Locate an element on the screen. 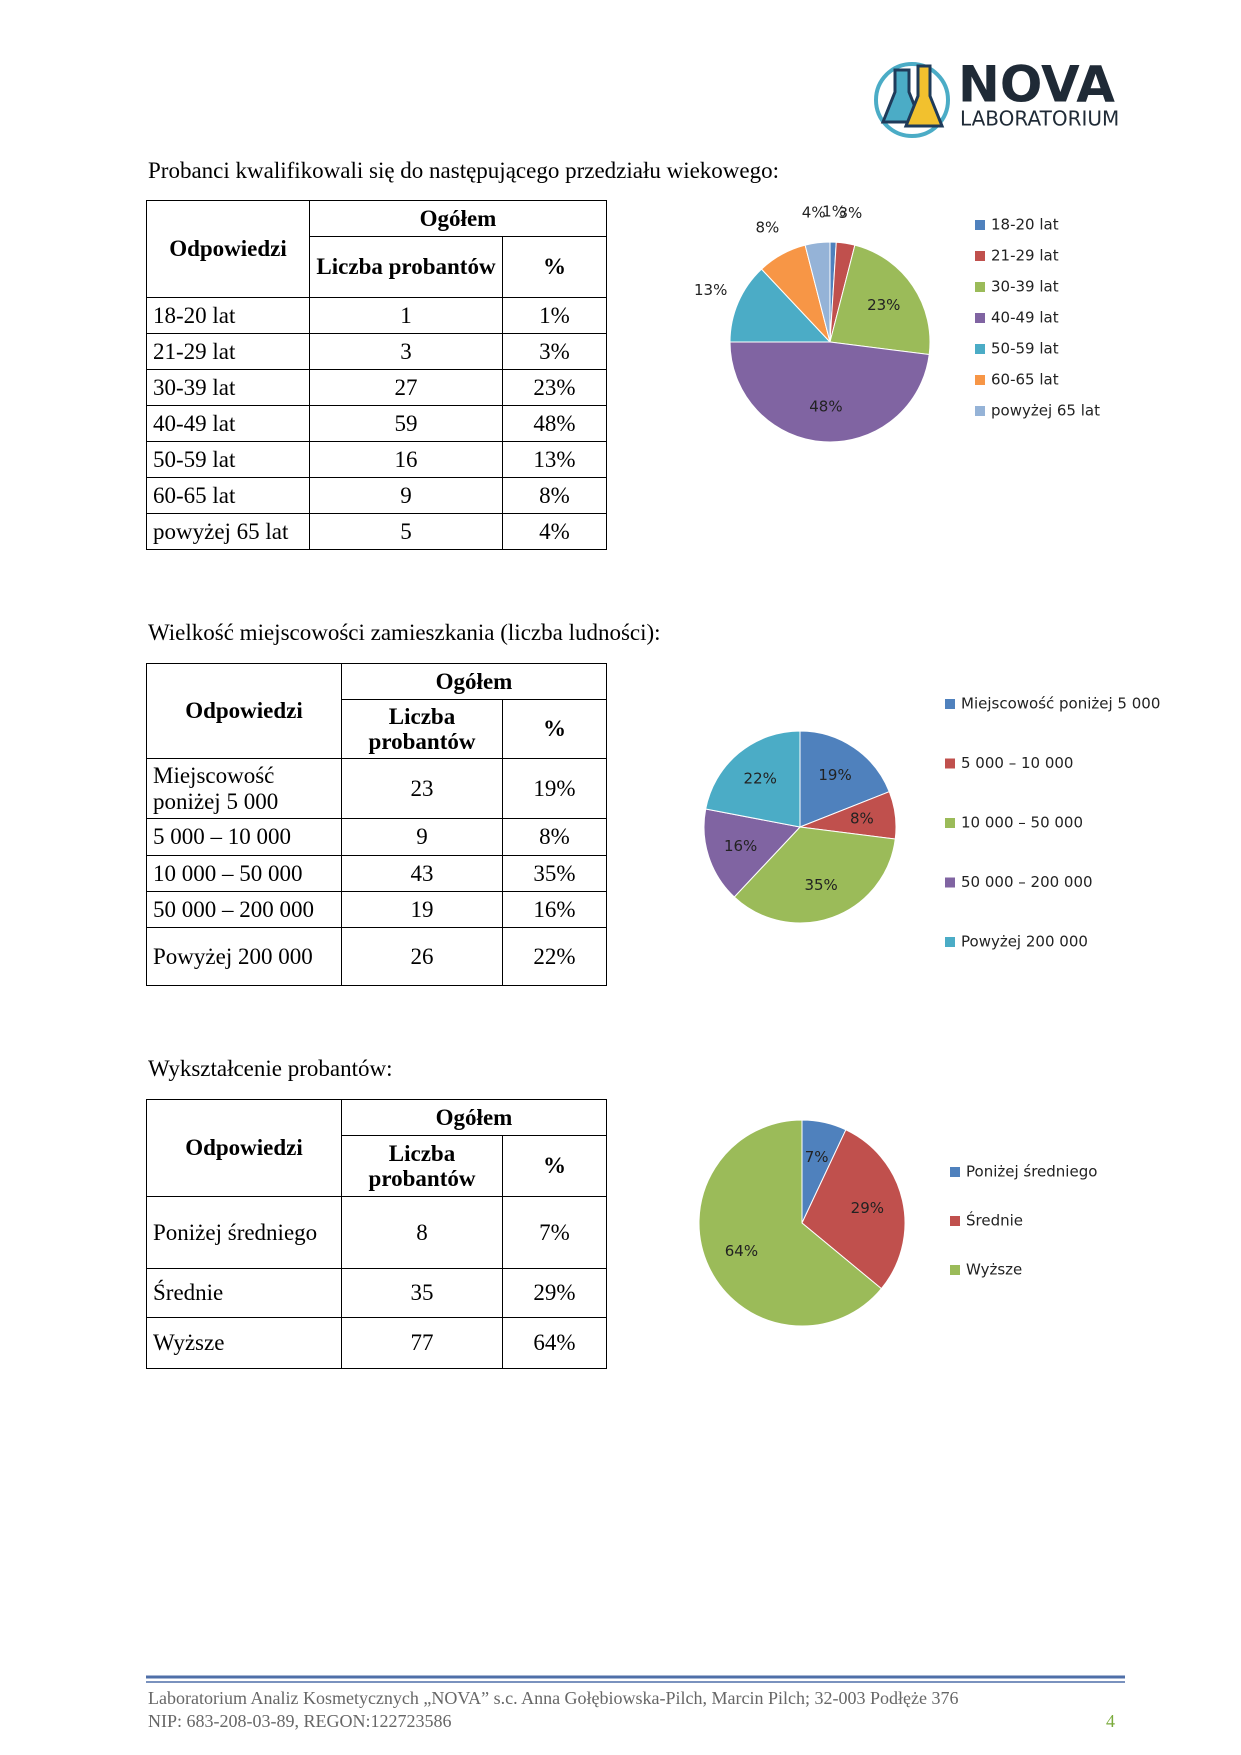 The image size is (1241, 1755). legend-label: 5 000 – 10 000 is located at coordinates (1017, 763).